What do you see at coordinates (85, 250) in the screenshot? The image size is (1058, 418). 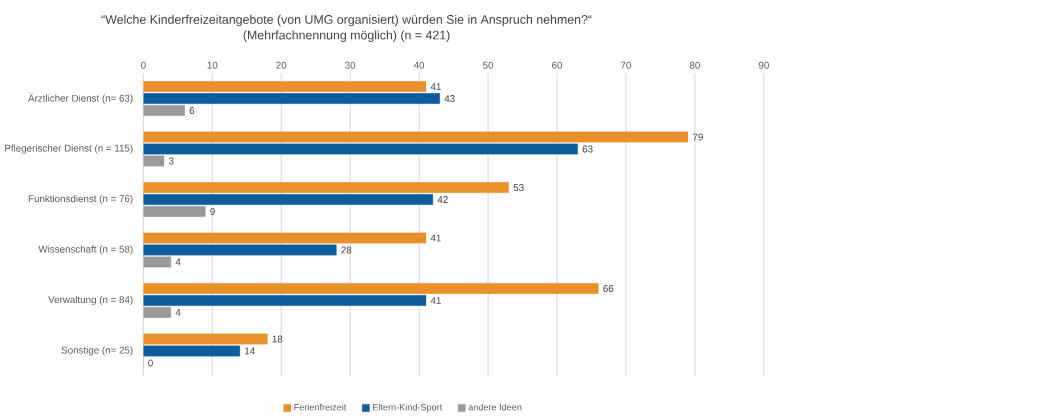 I see `y-tick-label: Wissenschaft (n = 58)` at bounding box center [85, 250].